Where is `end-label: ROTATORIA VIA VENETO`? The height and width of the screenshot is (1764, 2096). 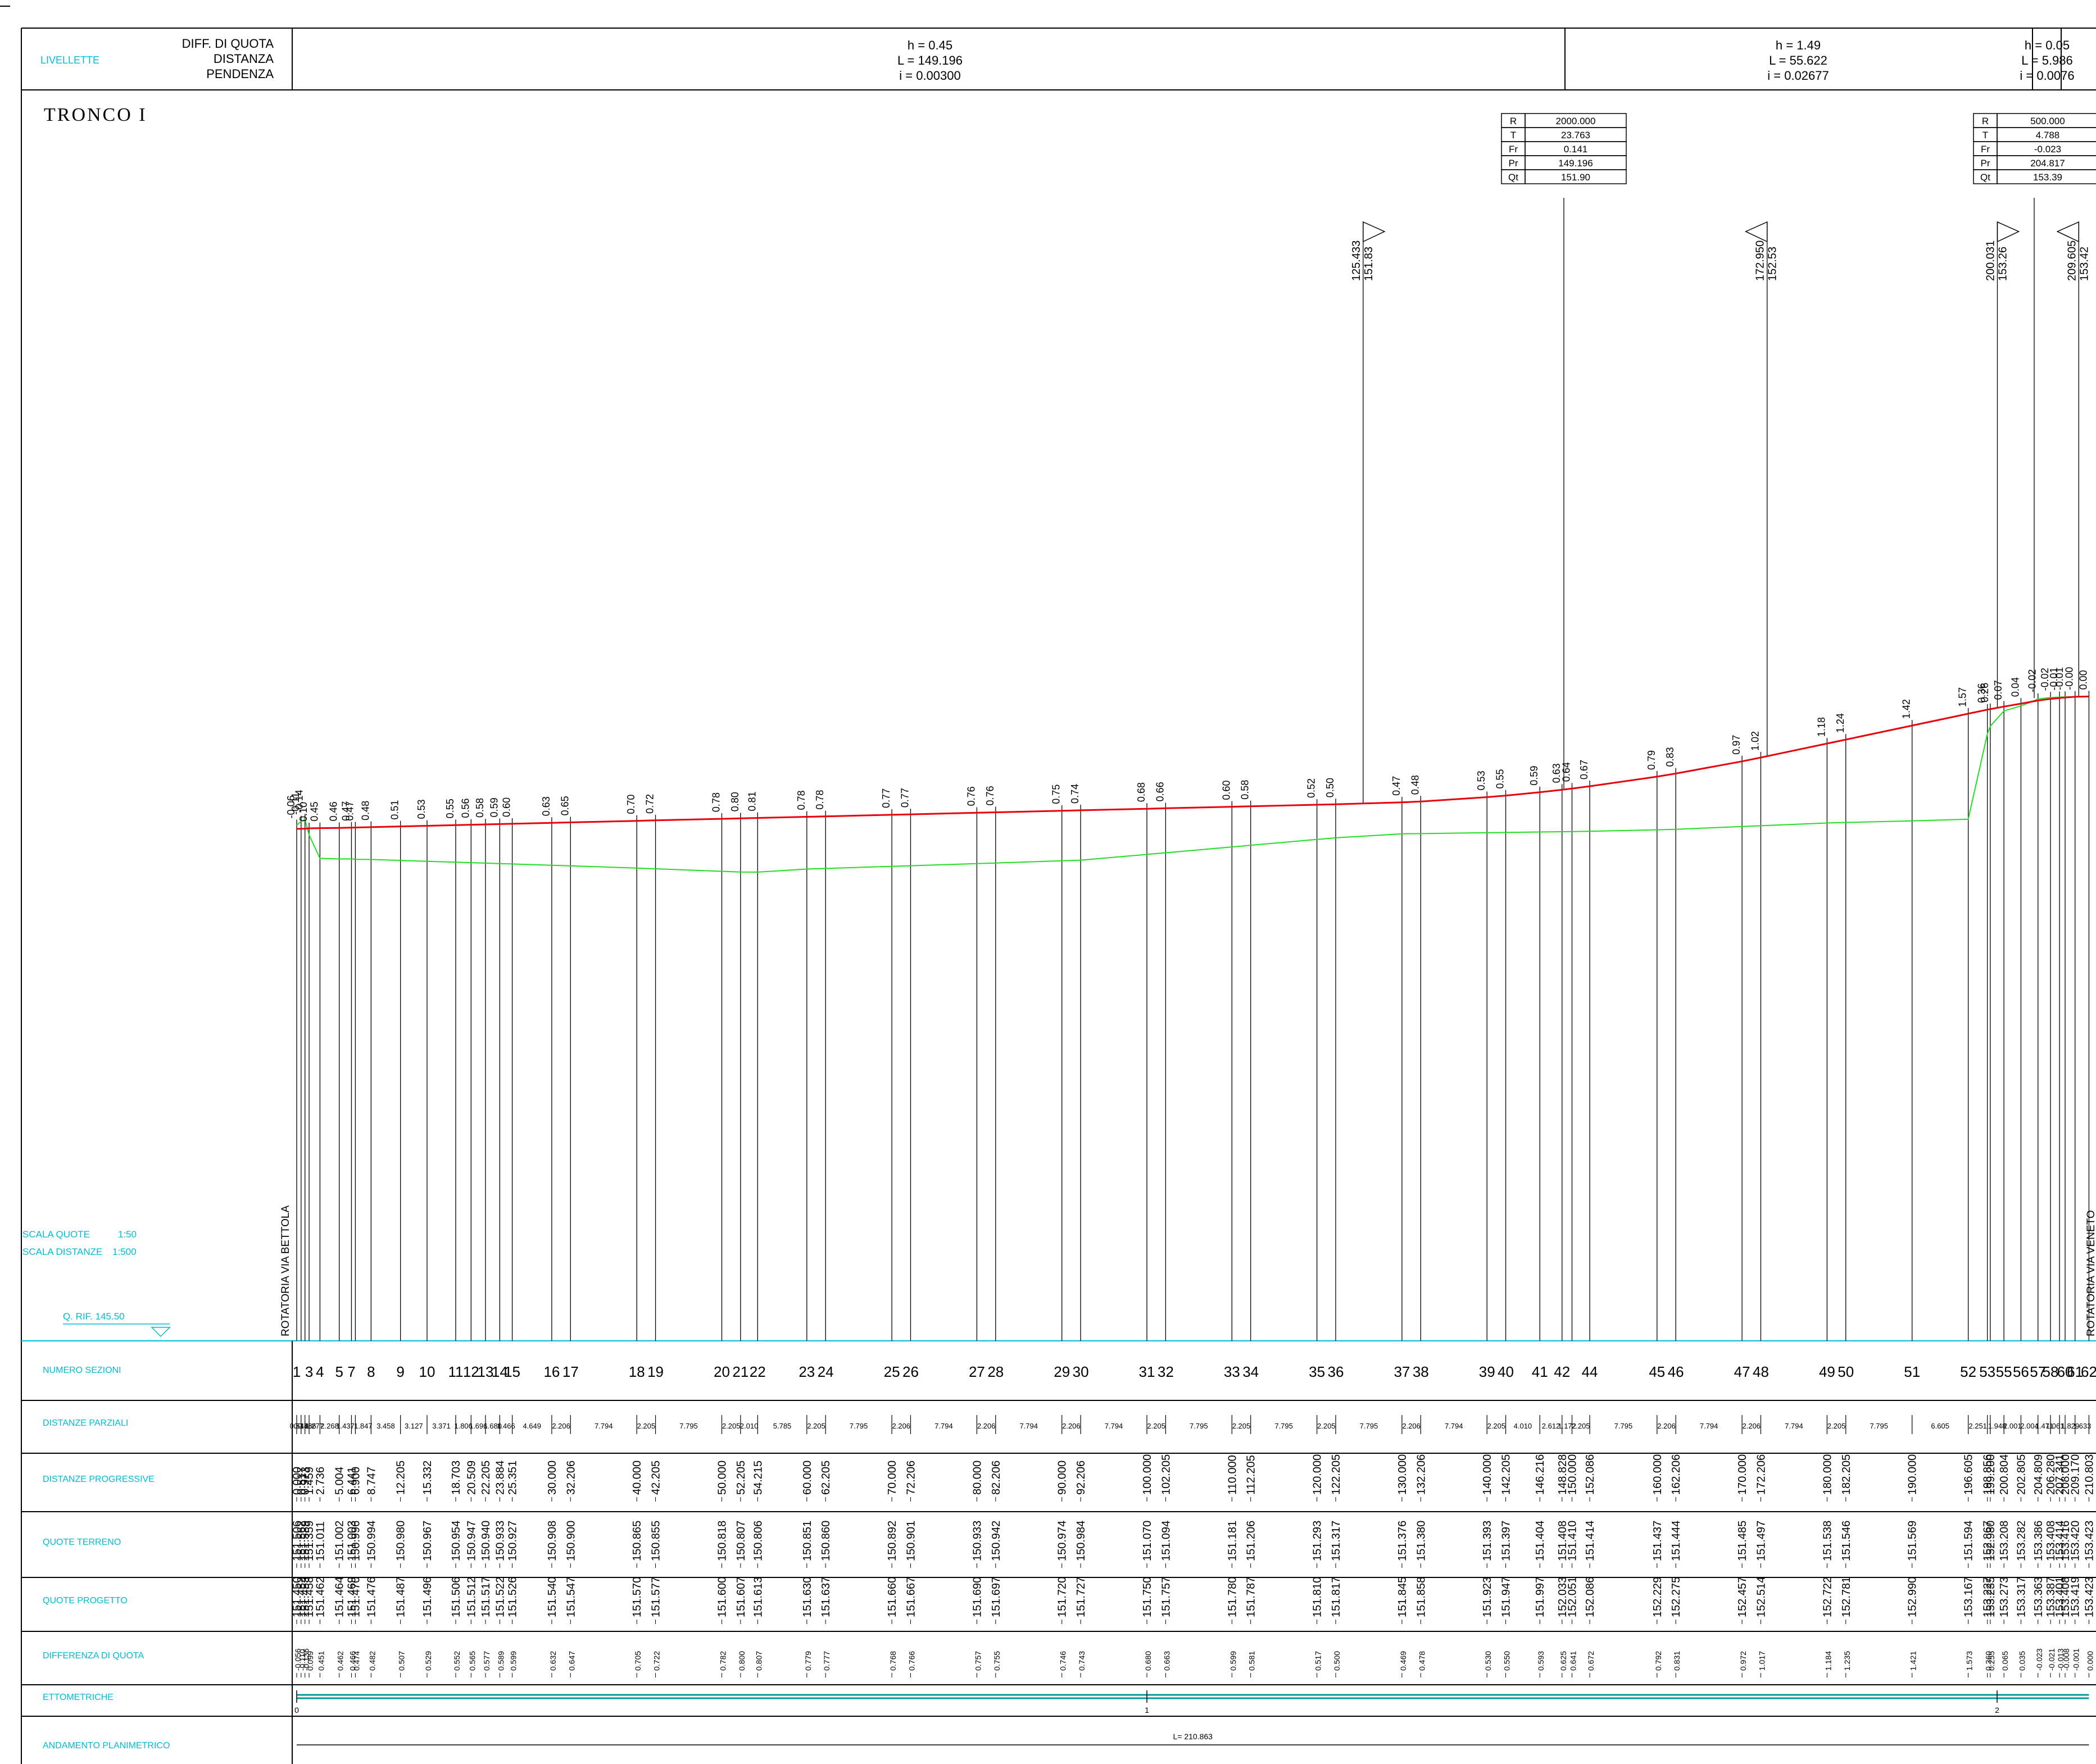 end-label: ROTATORIA VIA VENETO is located at coordinates (2090, 1273).